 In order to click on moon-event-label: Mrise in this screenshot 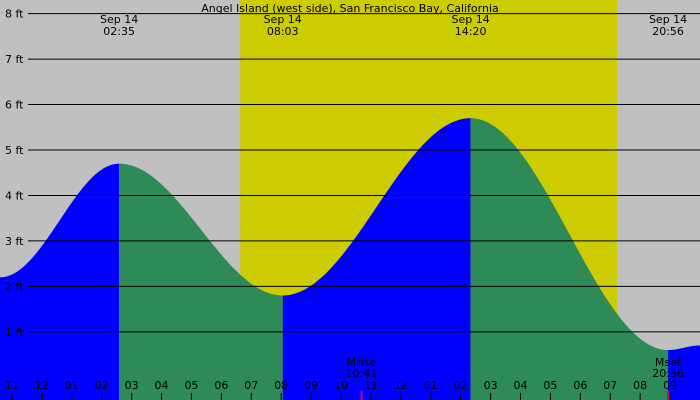, I will do `click(362, 362)`.